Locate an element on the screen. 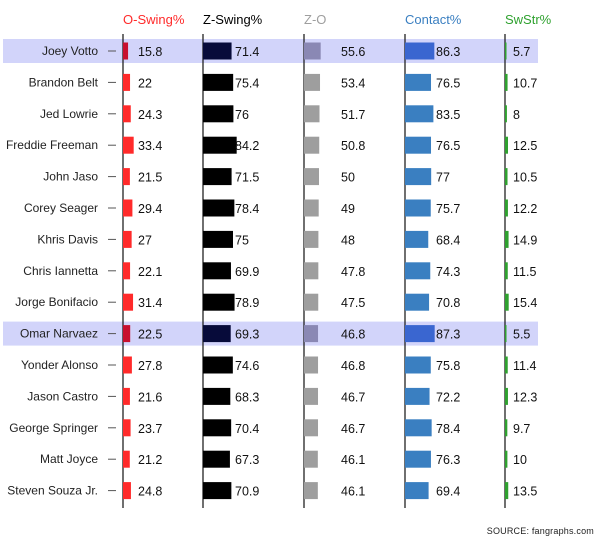 The image size is (600, 540). value-label-z-o-yonder-alonso: 46.8 is located at coordinates (353, 366).